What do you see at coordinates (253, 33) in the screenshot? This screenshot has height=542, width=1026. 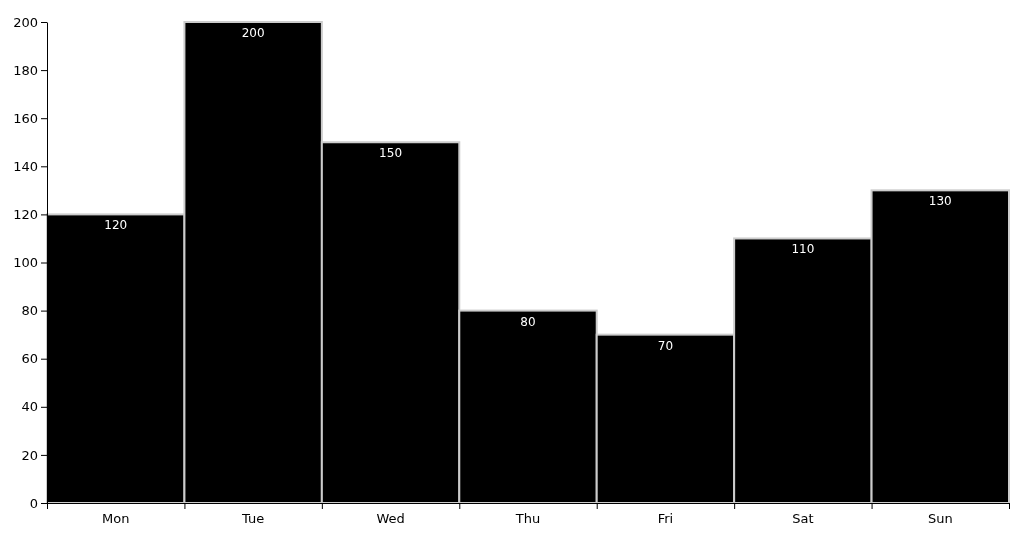 I see `data-label: 200` at bounding box center [253, 33].